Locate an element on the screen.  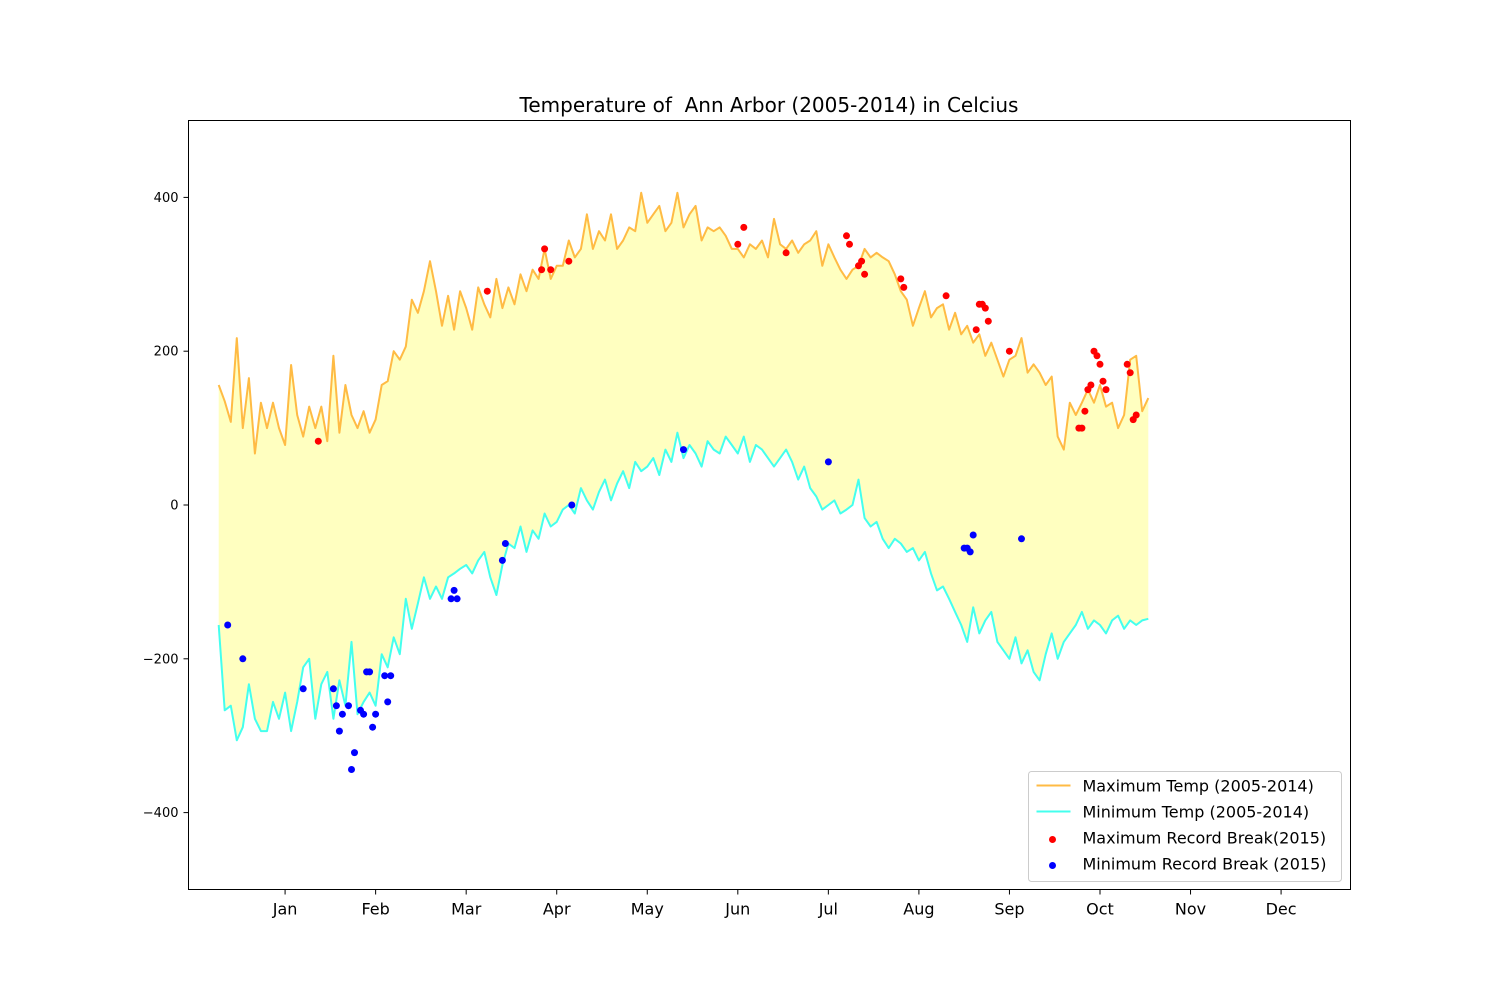
x-tick-label: Oct is located at coordinates (1100, 909).